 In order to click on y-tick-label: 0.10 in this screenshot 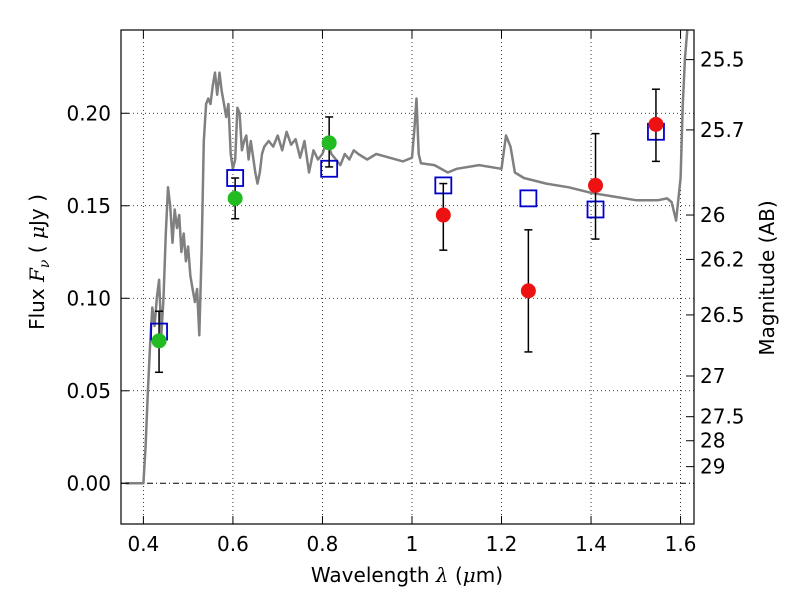, I will do `click(88, 298)`.